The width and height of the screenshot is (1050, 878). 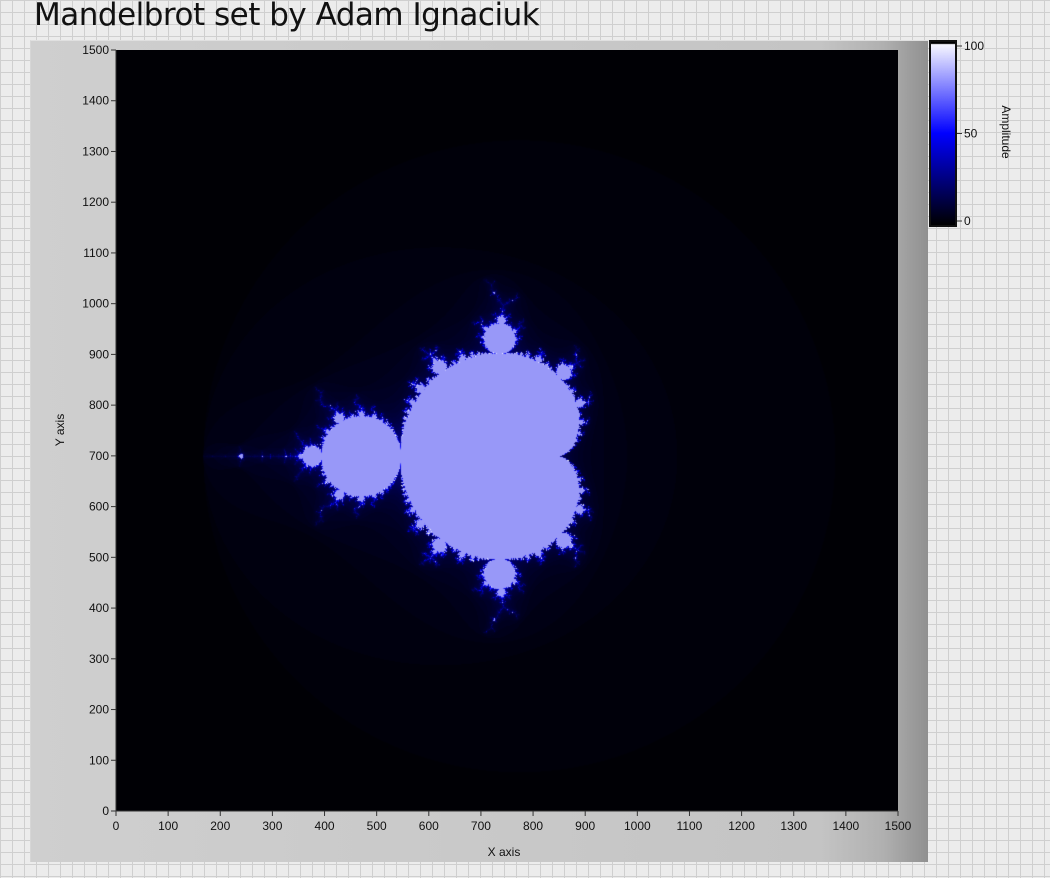 I want to click on y-tick-label: 0, so click(x=105, y=811).